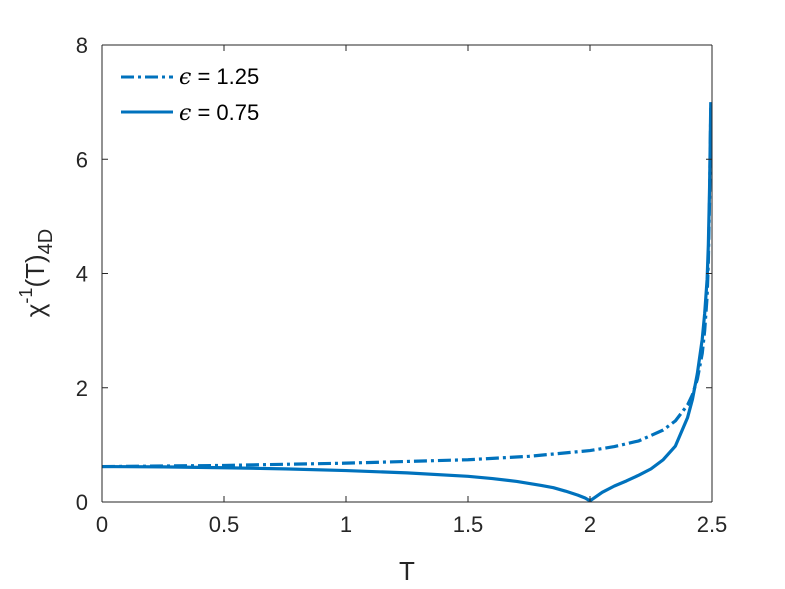 This screenshot has height=589, width=785. Describe the element at coordinates (407, 571) in the screenshot. I see `x-axis-label: T` at that location.